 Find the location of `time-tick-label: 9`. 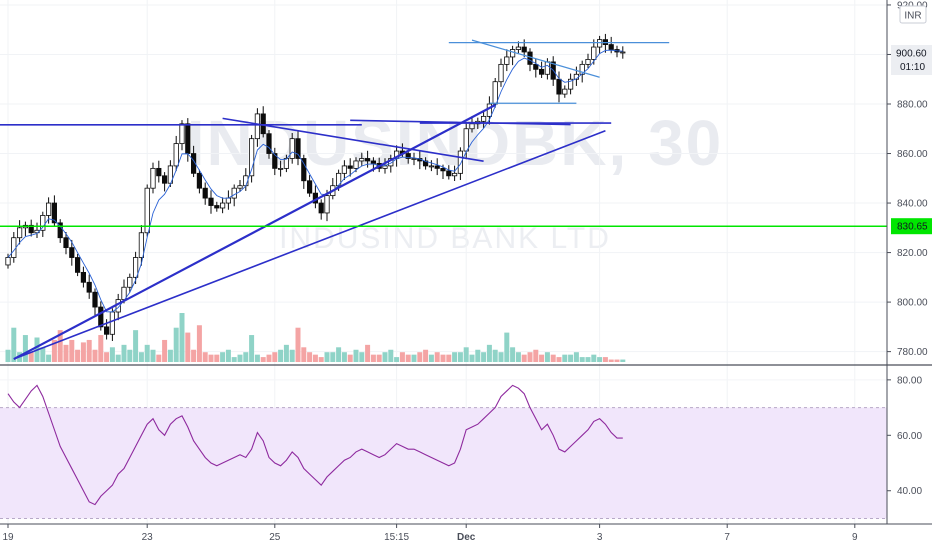

time-tick-label: 9 is located at coordinates (855, 537).